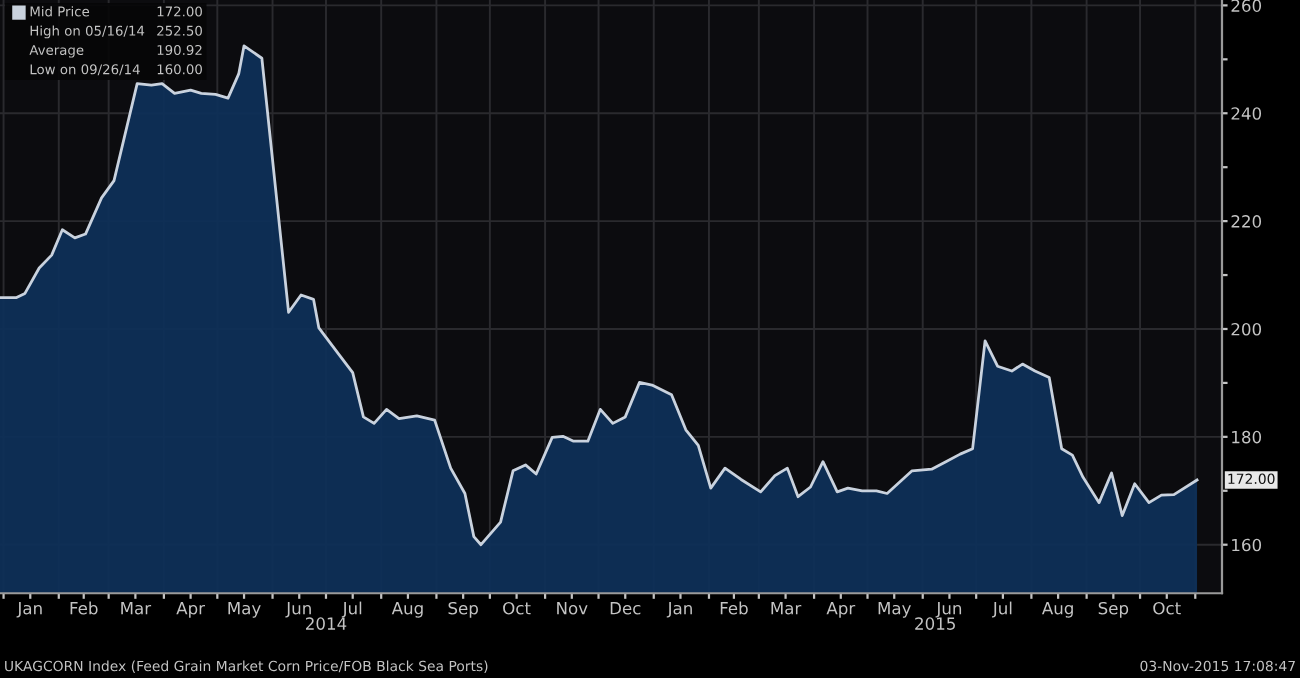  What do you see at coordinates (1247, 545) in the screenshot?
I see `y-tick-label: 160` at bounding box center [1247, 545].